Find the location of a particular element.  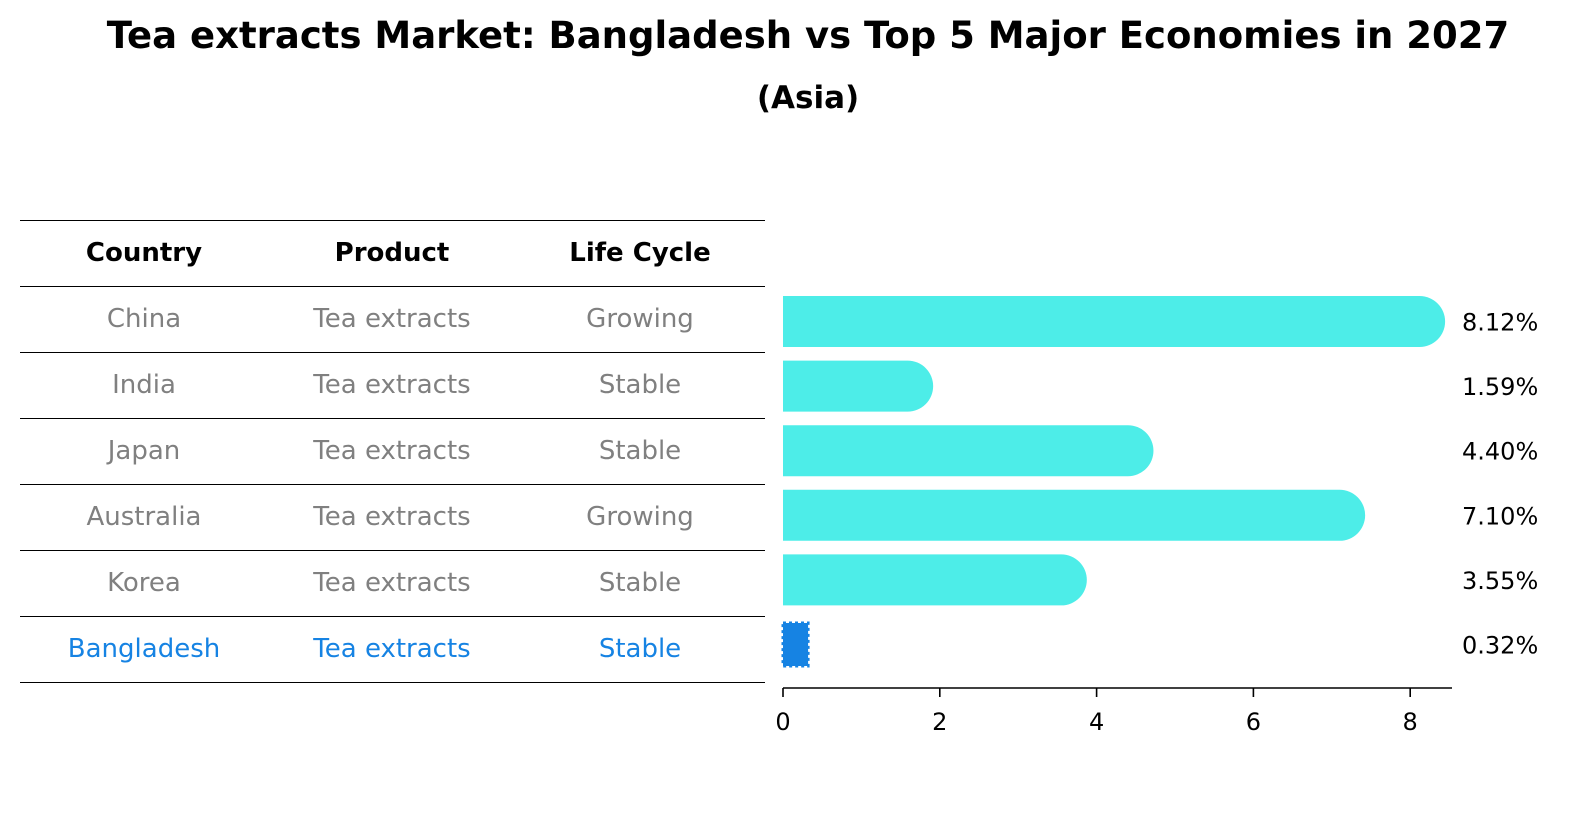

table-row: Korea Tea extracts Stable is located at coordinates (392, 583).